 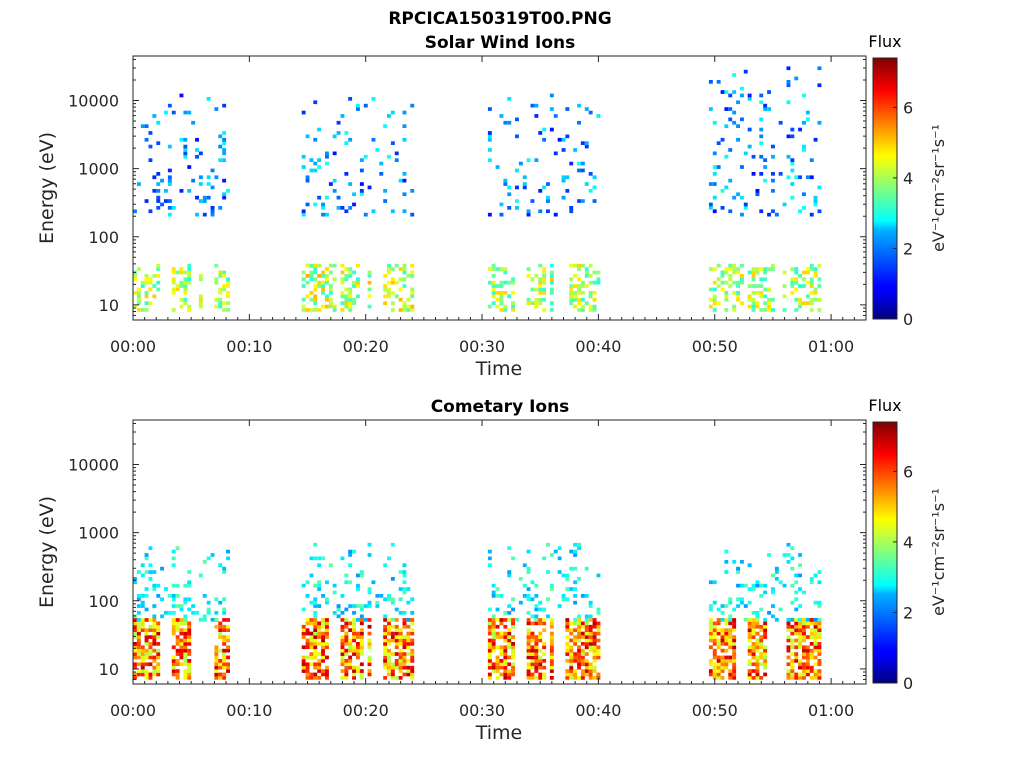 What do you see at coordinates (249, 710) in the screenshot?
I see `x-tick-label: 00:10` at bounding box center [249, 710].